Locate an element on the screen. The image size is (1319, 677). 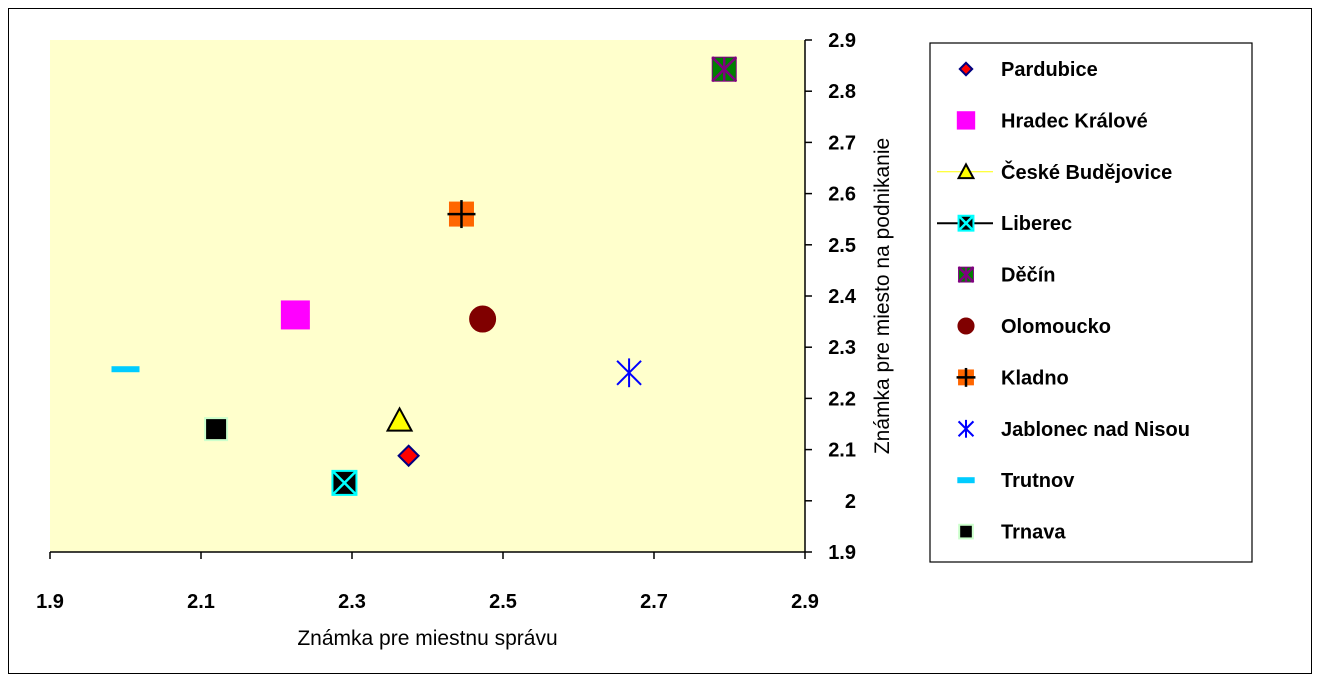
legend-item: České Budějovice is located at coordinates (1054, 172).